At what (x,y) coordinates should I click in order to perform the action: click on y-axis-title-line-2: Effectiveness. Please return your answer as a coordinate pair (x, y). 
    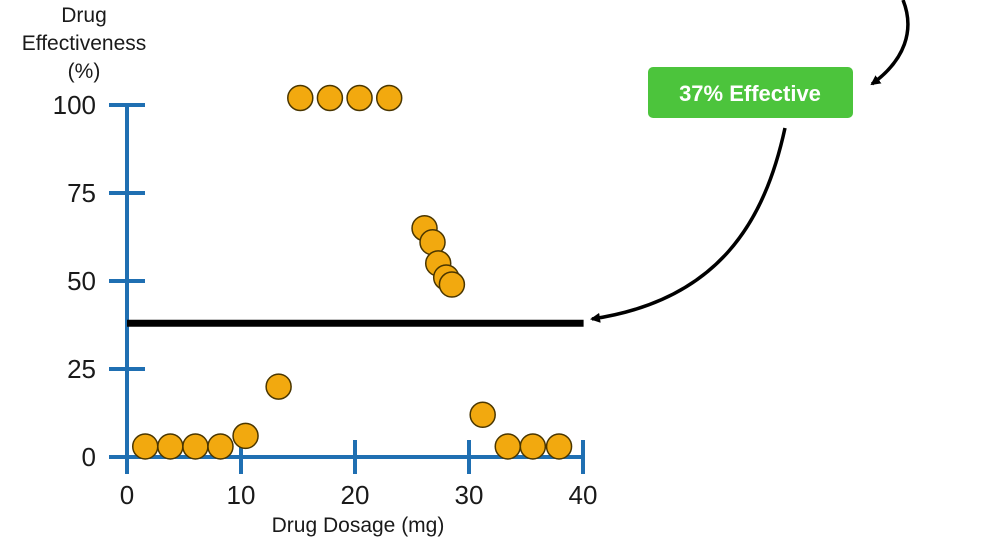
    Looking at the image, I should click on (84, 43).